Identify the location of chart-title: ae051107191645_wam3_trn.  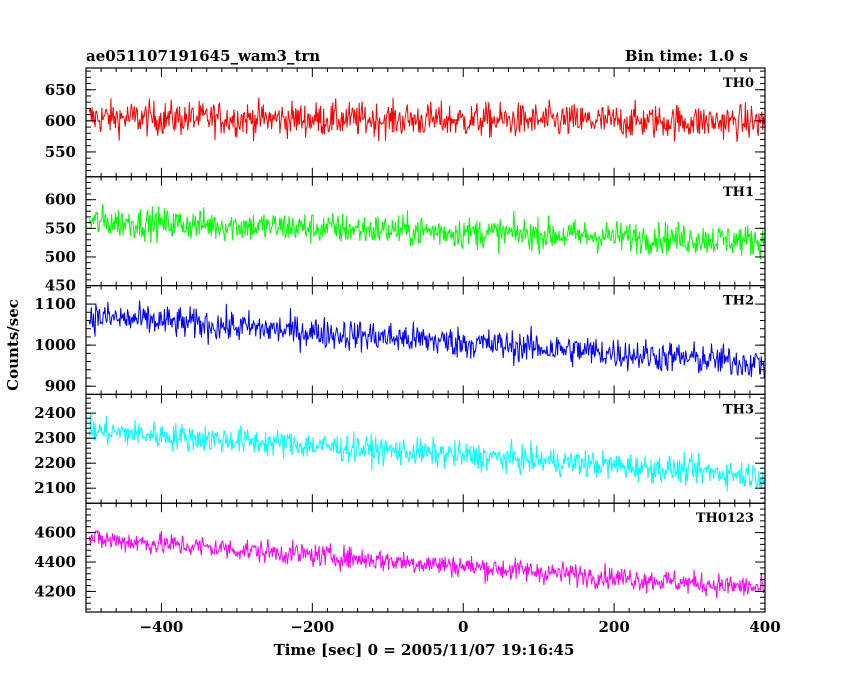
(203, 56).